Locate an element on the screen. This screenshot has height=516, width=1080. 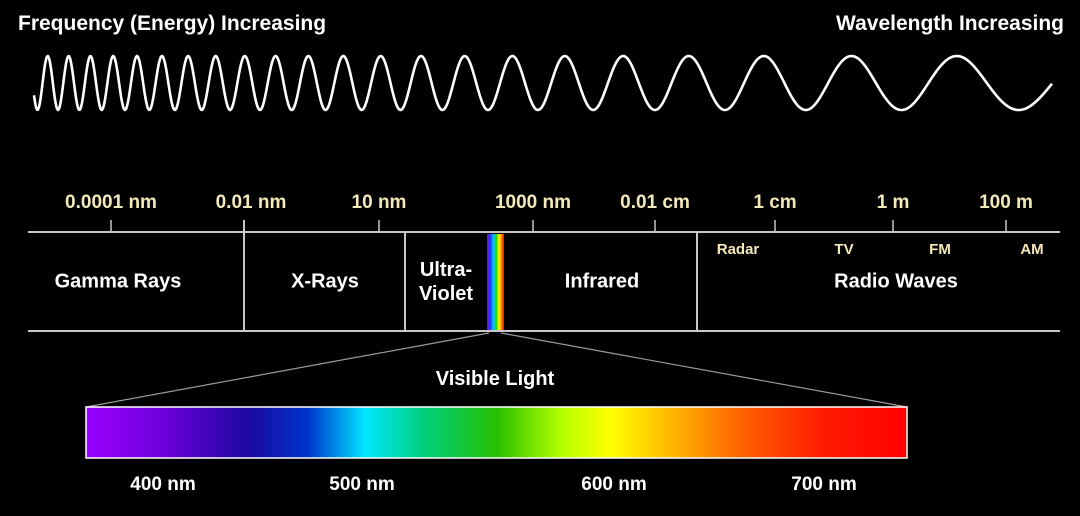
visible-projection-left is located at coordinates (287, 370).